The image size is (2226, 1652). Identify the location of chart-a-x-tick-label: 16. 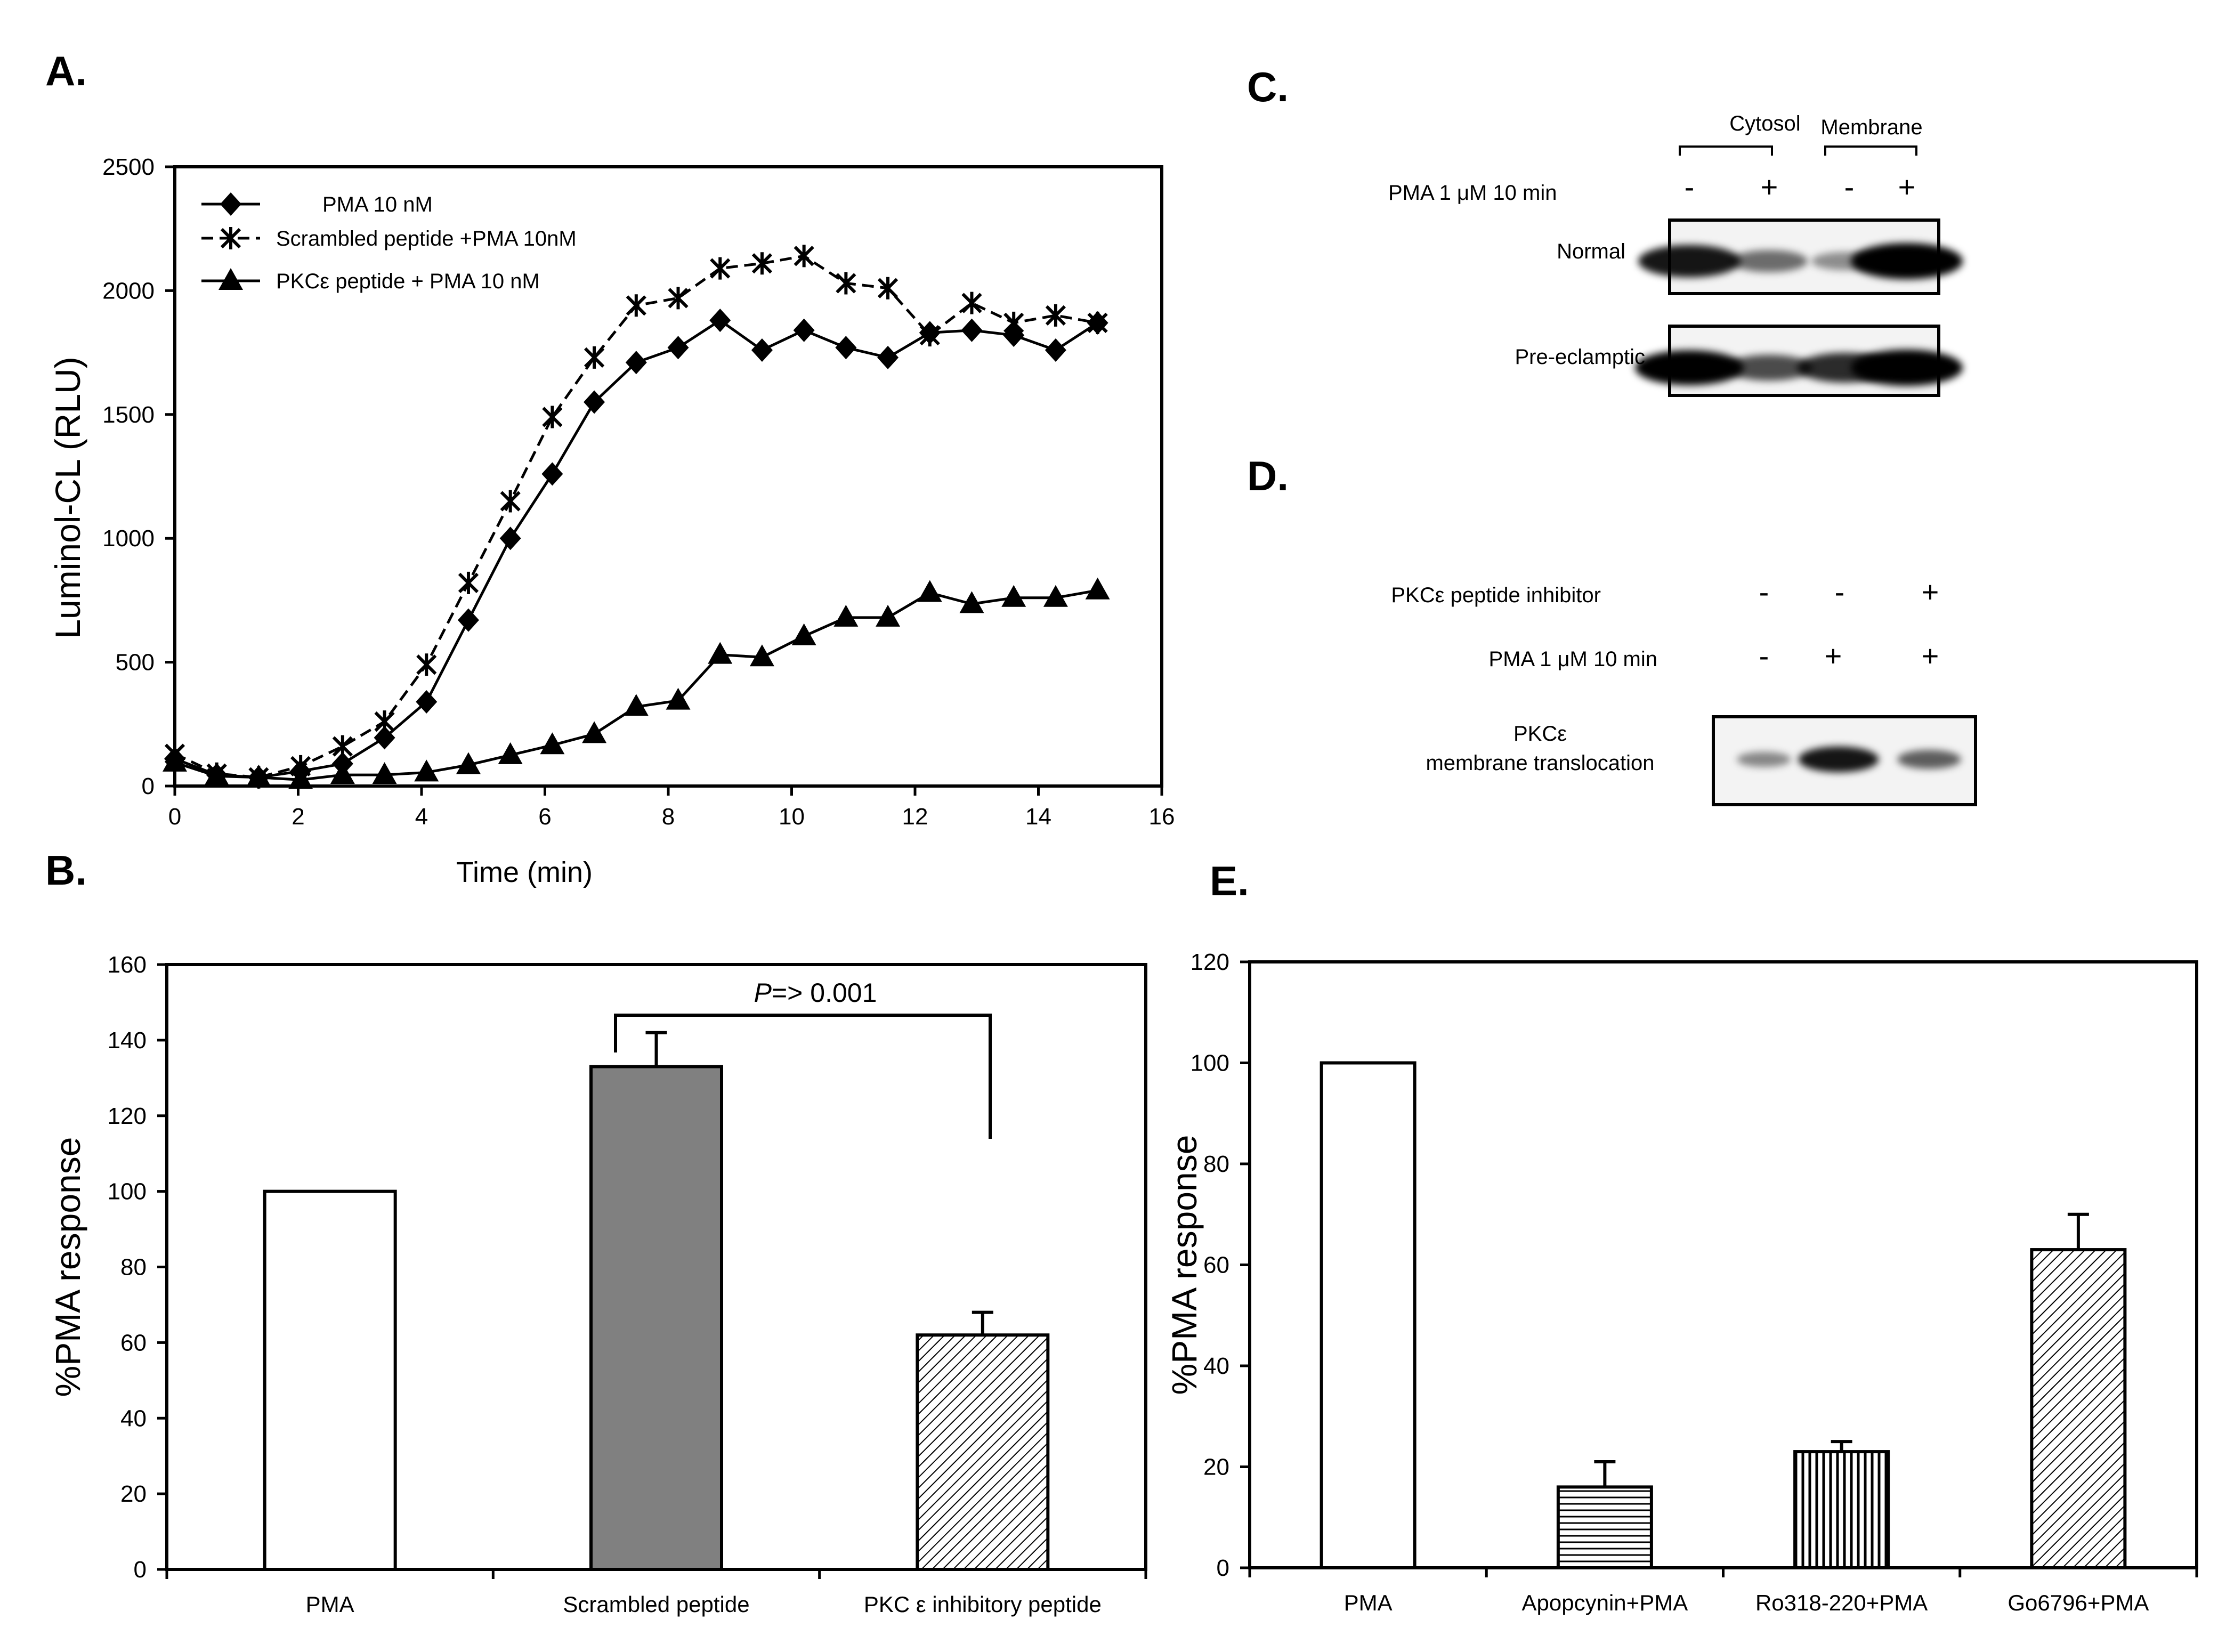
(1162, 817).